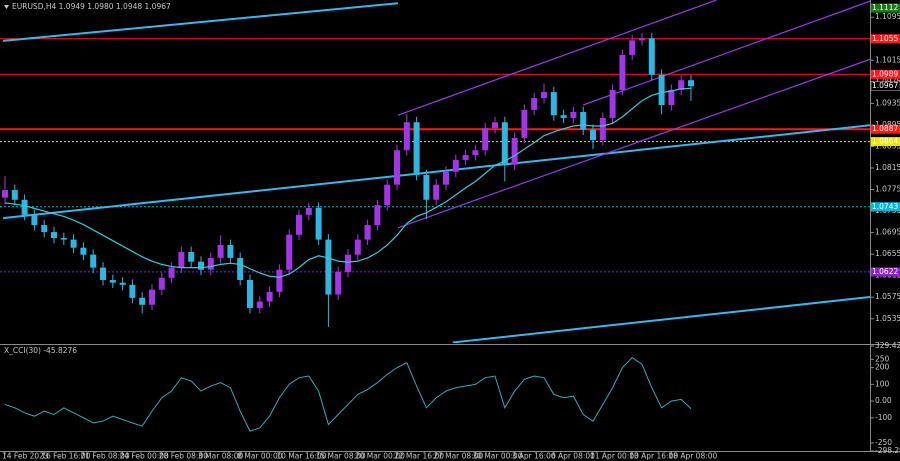 Image resolution: width=900 pixels, height=461 pixels. I want to click on level-label: 1.0887, so click(885, 128).